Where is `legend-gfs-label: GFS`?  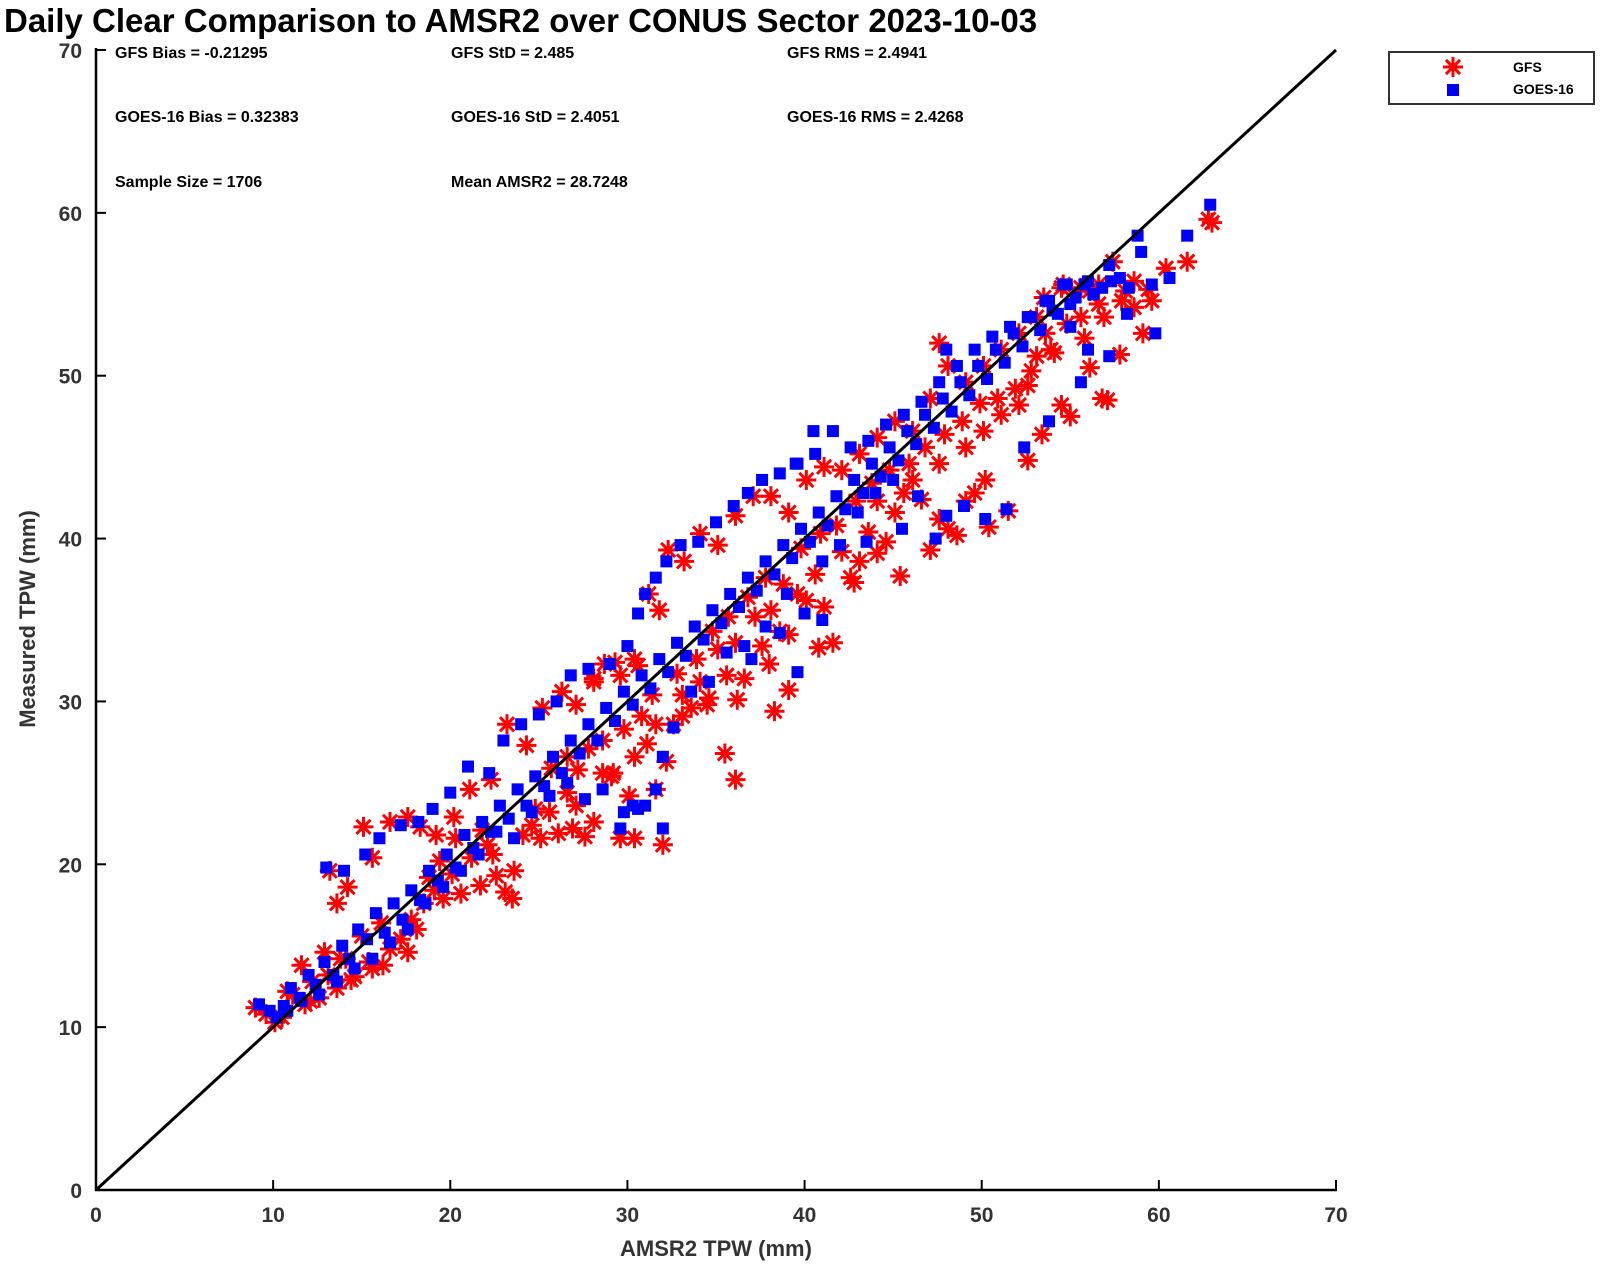 legend-gfs-label: GFS is located at coordinates (1527, 67).